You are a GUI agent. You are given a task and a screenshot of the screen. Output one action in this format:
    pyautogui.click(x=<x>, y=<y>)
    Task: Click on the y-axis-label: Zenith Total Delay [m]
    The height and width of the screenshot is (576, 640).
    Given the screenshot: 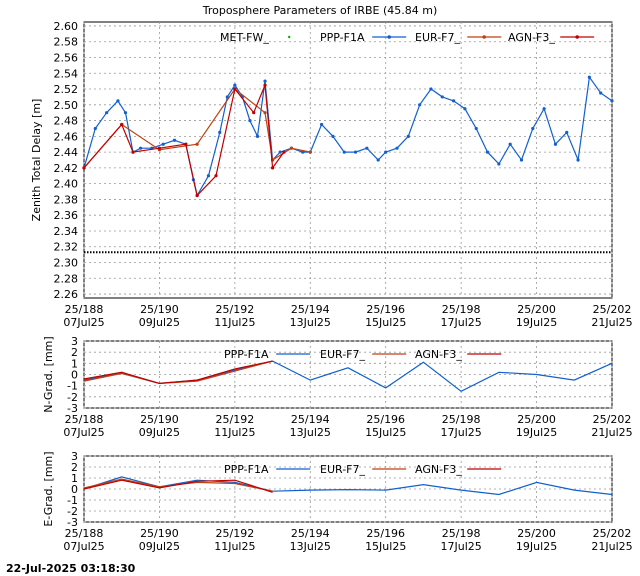 What is the action you would take?
    pyautogui.click(x=36, y=160)
    